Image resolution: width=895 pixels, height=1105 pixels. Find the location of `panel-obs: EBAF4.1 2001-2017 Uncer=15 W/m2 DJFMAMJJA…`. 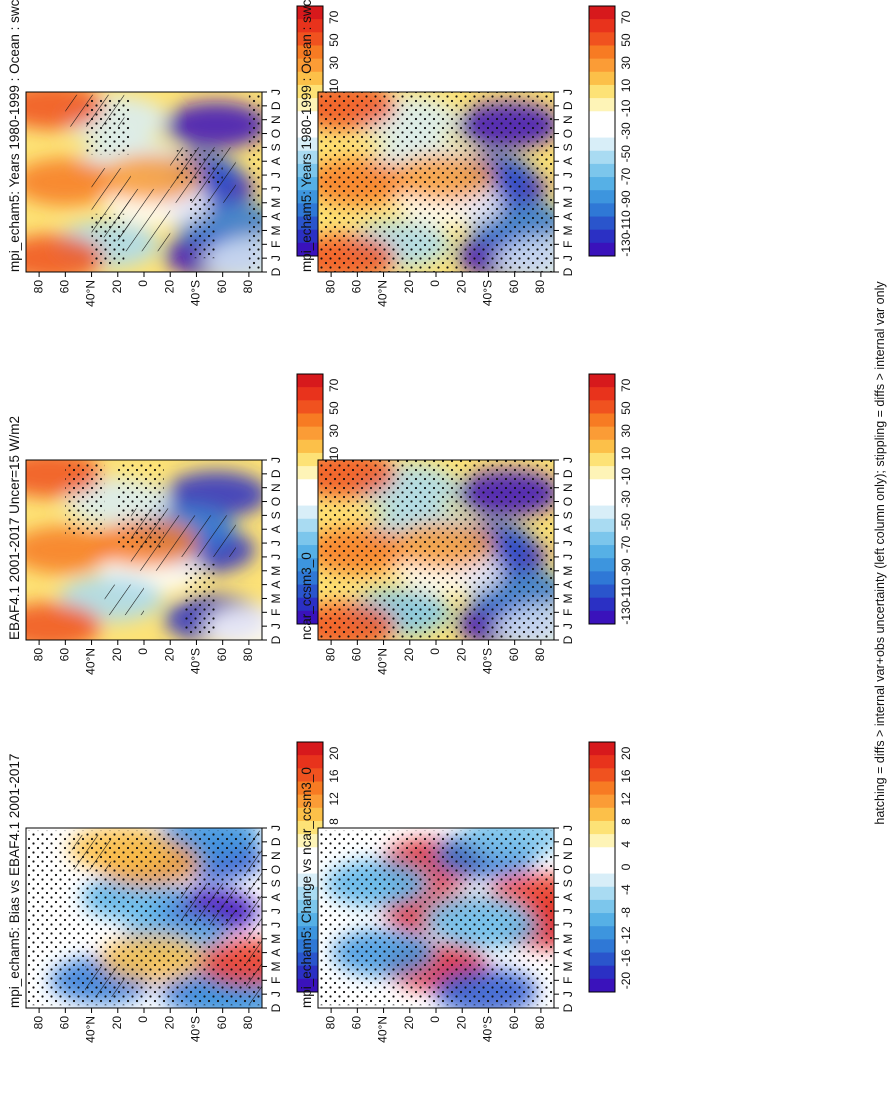

panel-obs: EBAF4.1 2001-2017 Uncer=15 W/m2 DJFMAMJJA… is located at coordinates (174, 524).